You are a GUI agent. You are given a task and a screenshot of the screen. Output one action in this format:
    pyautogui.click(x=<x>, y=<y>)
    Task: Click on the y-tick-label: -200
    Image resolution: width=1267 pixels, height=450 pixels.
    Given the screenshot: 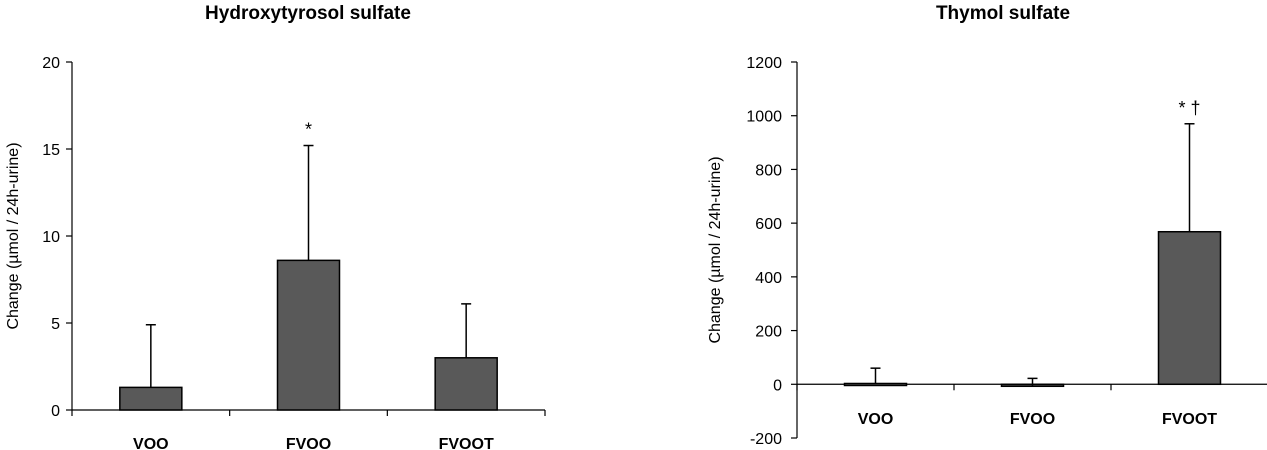 What is the action you would take?
    pyautogui.click(x=766, y=439)
    